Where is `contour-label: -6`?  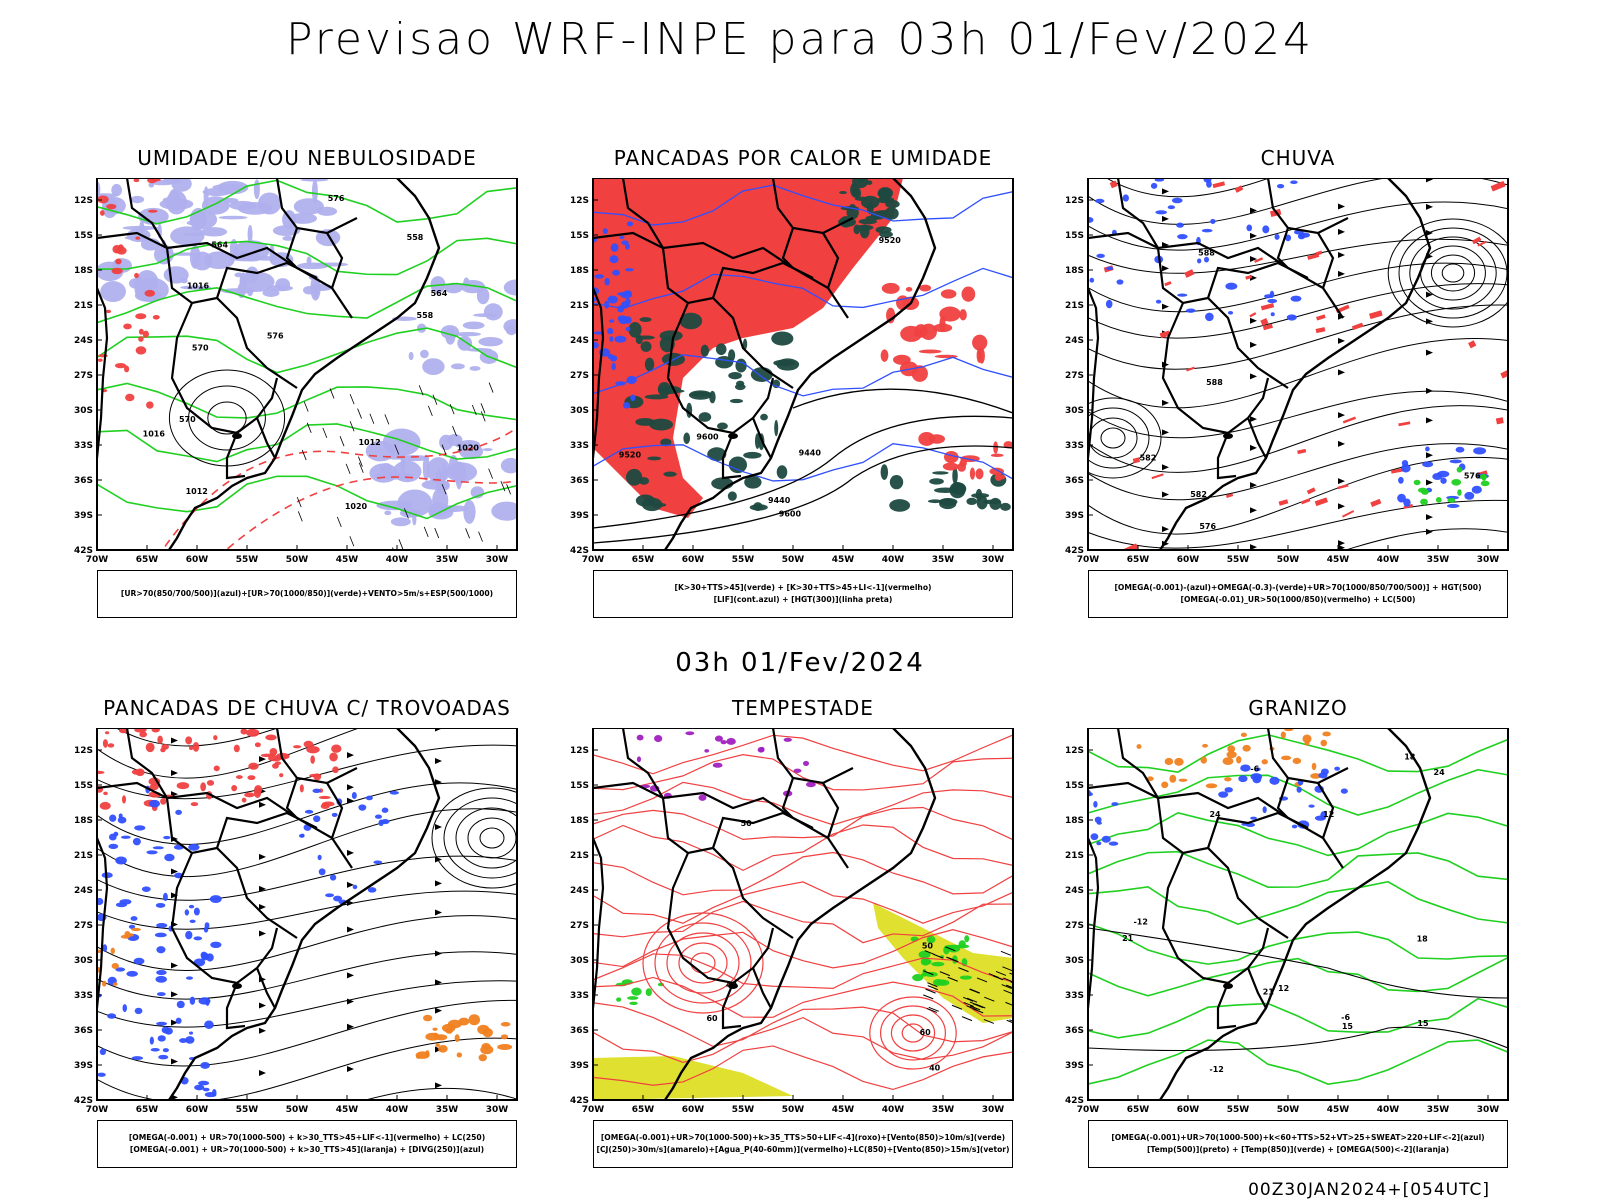 contour-label: -6 is located at coordinates (1345, 1017).